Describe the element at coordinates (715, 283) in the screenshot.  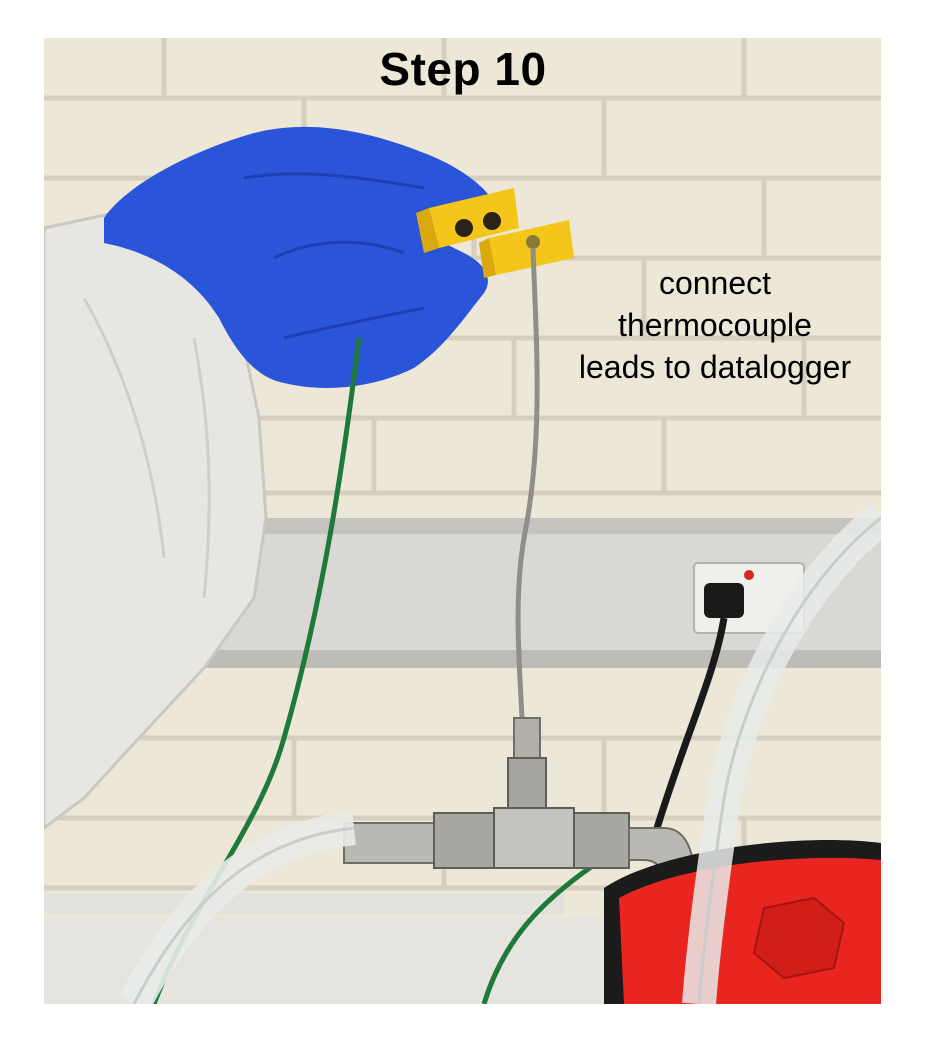
I see `caption-line: connect` at that location.